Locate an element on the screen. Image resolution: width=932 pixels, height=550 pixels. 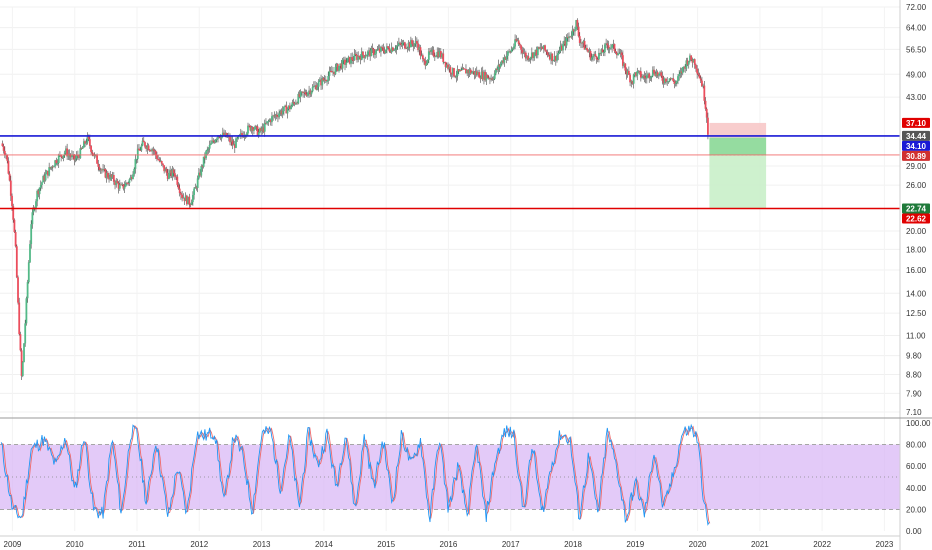
time-tick-label: 2018 is located at coordinates (573, 544).